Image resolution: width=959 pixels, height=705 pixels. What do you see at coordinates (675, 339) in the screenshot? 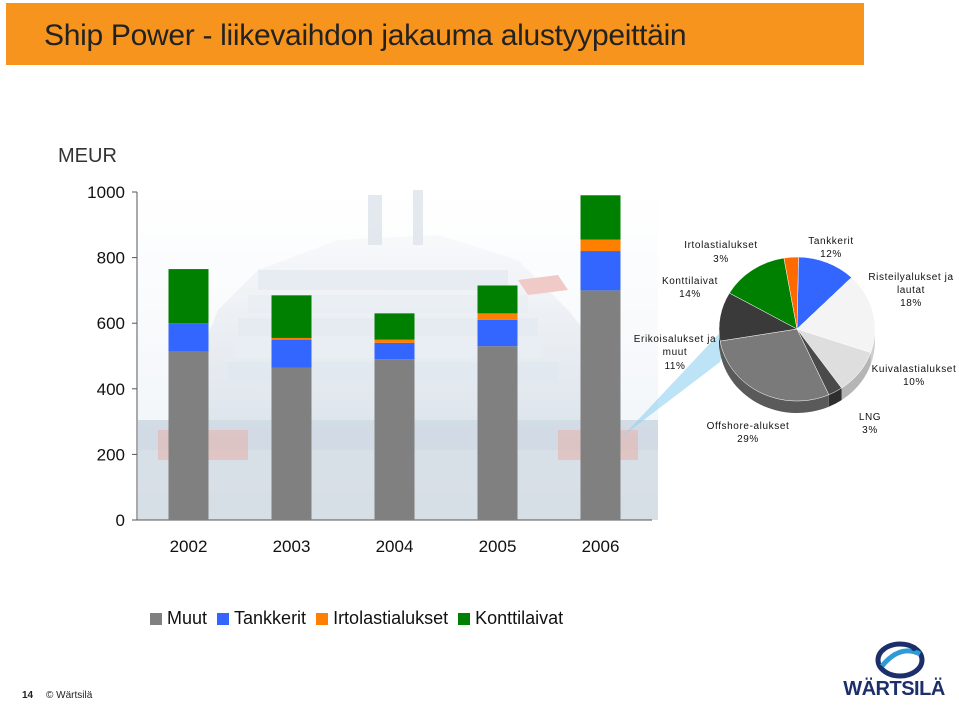
I see `pie-label-name-line1: Erikoisalukset ja` at bounding box center [675, 339].